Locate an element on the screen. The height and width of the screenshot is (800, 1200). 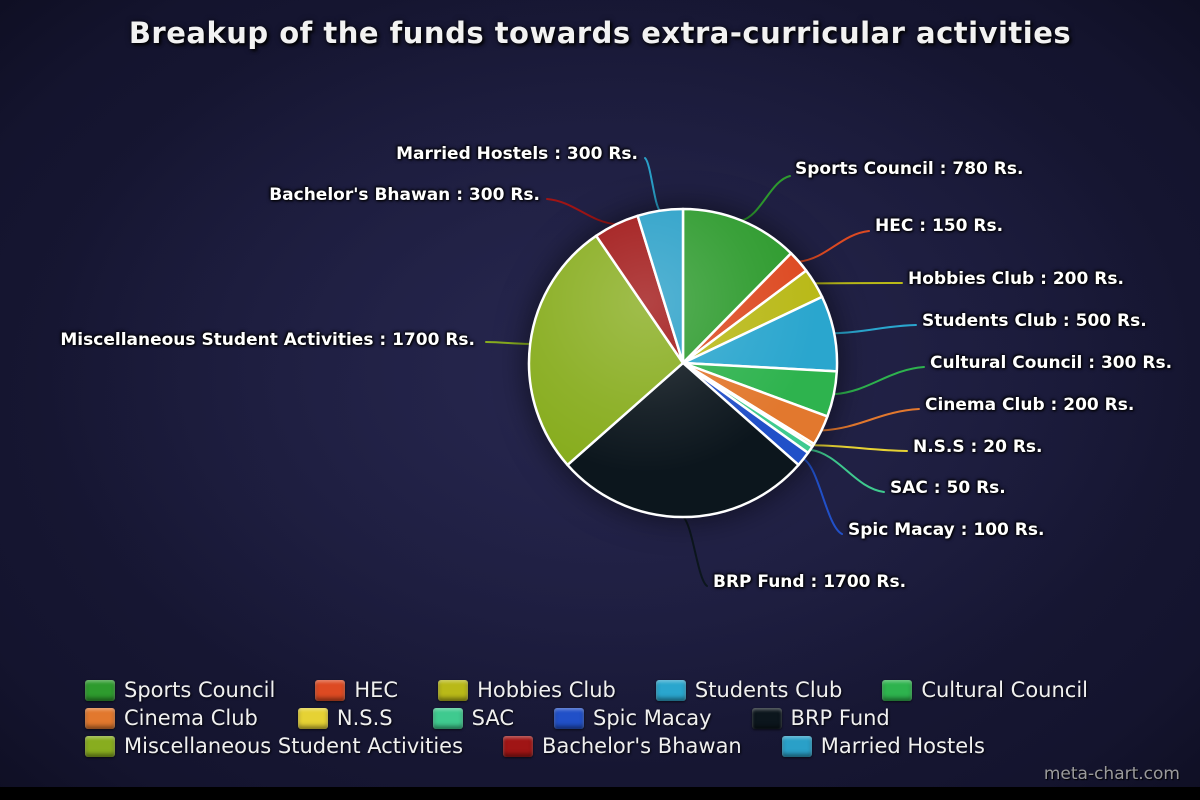
legend-item-sac: SAC is located at coordinates (473, 718).